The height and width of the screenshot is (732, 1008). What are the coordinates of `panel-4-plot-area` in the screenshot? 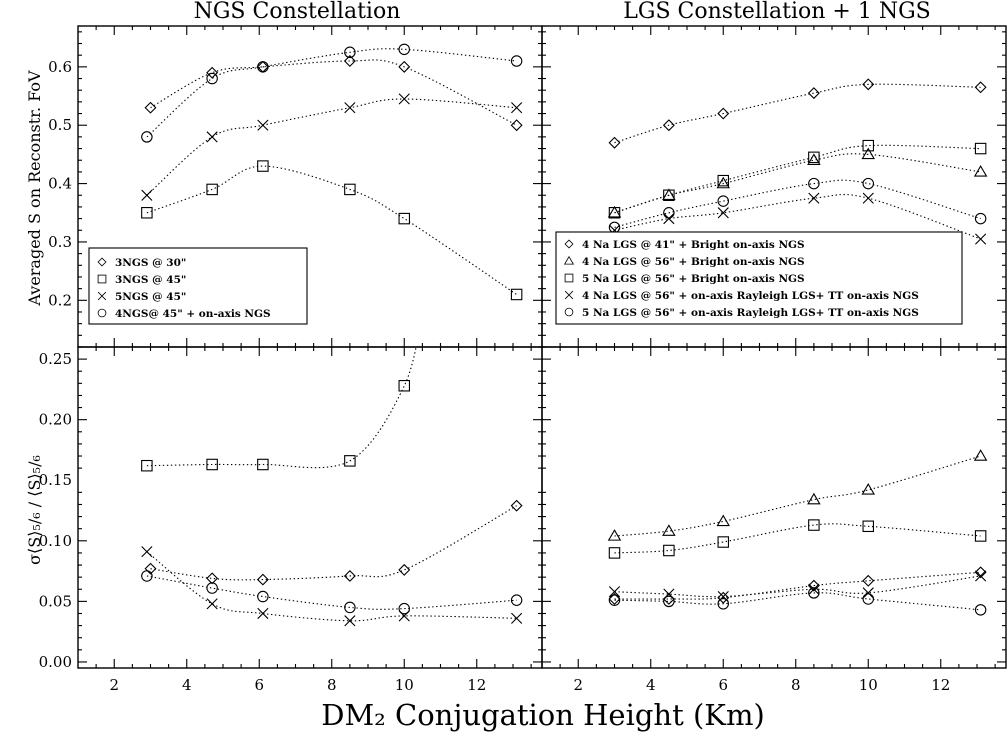 It's located at (797, 532).